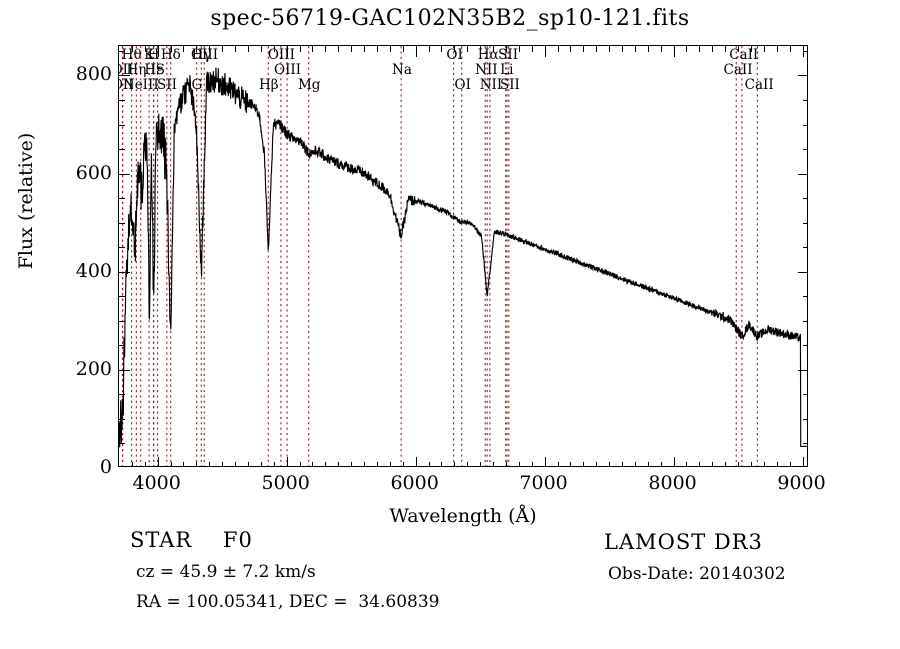 This screenshot has width=900, height=649. Describe the element at coordinates (140, 85) in the screenshot. I see `spectral-line-label: NeIII` at that location.